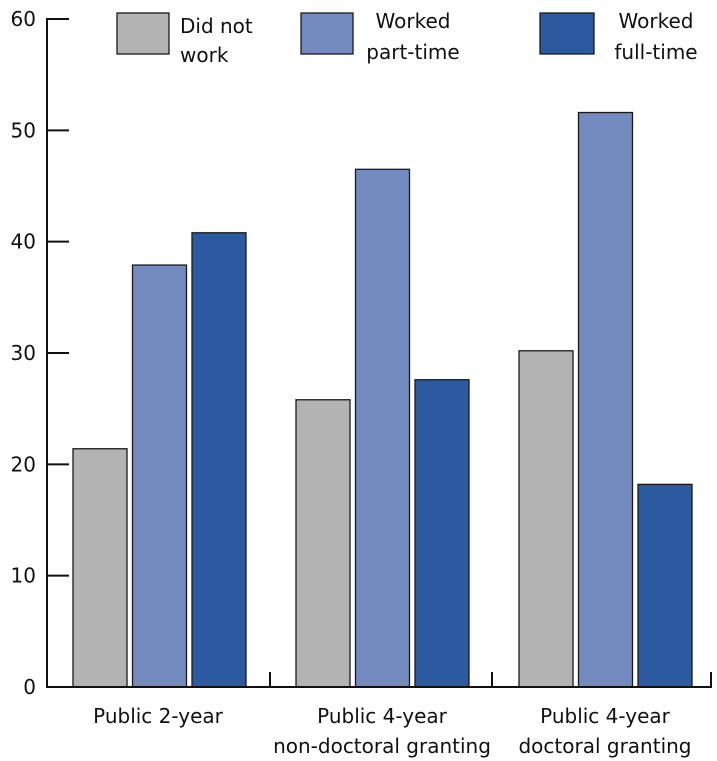  I want to click on bar-s1-c0, so click(159, 476).